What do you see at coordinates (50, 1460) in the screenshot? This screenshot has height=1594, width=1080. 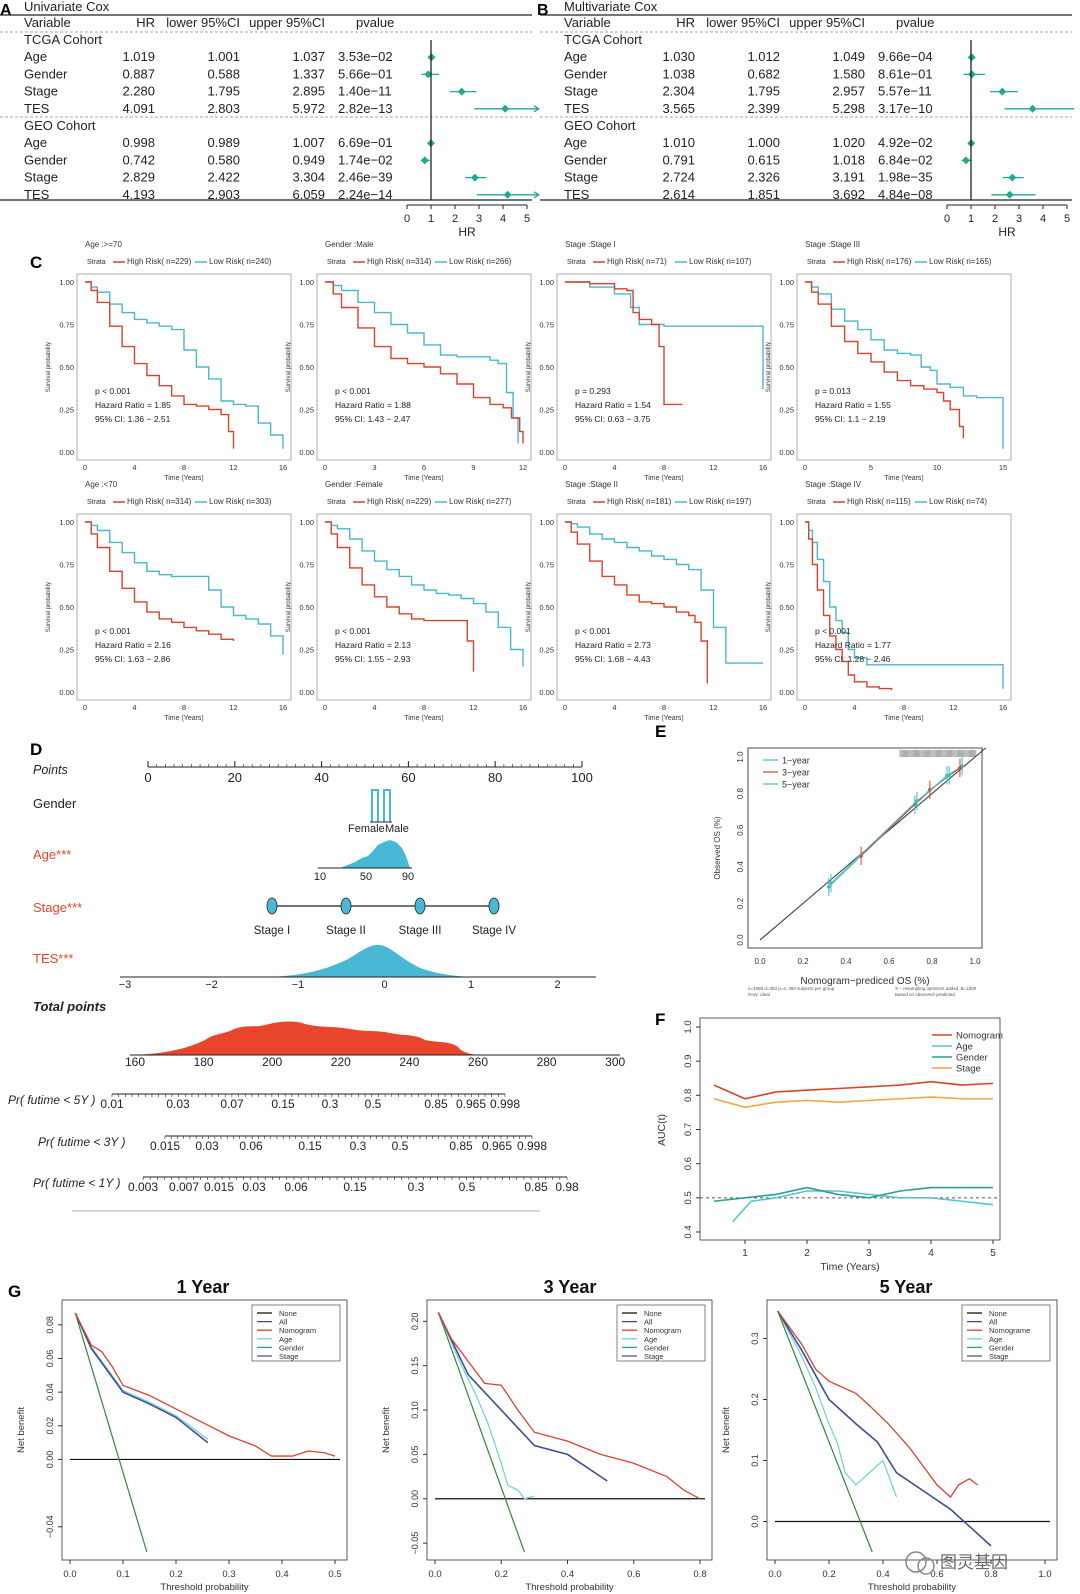 I see `dca-y-tick-label: 0.00` at bounding box center [50, 1460].